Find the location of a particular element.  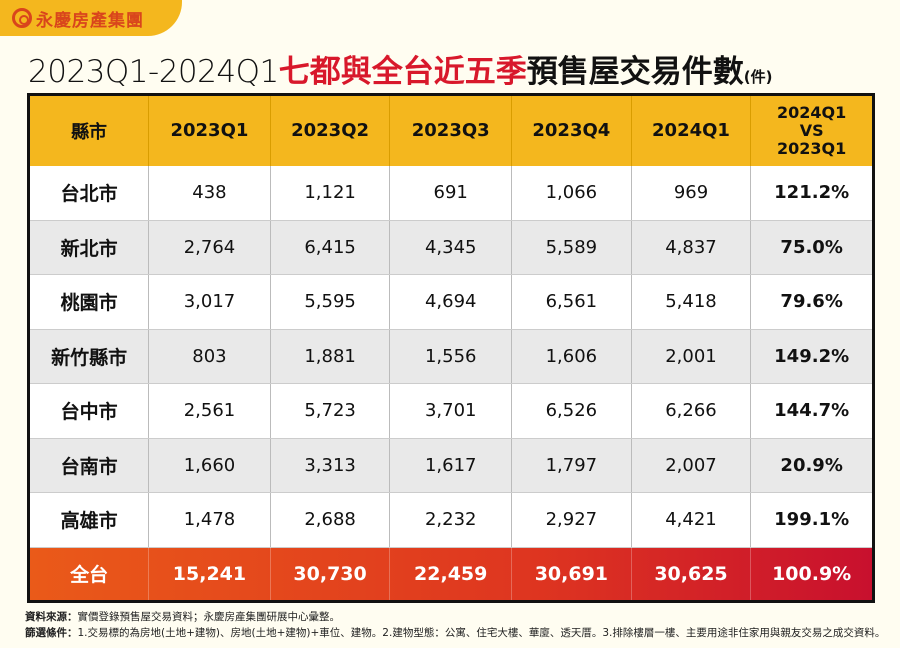

column-header-line: 2023Q3 is located at coordinates (450, 131).